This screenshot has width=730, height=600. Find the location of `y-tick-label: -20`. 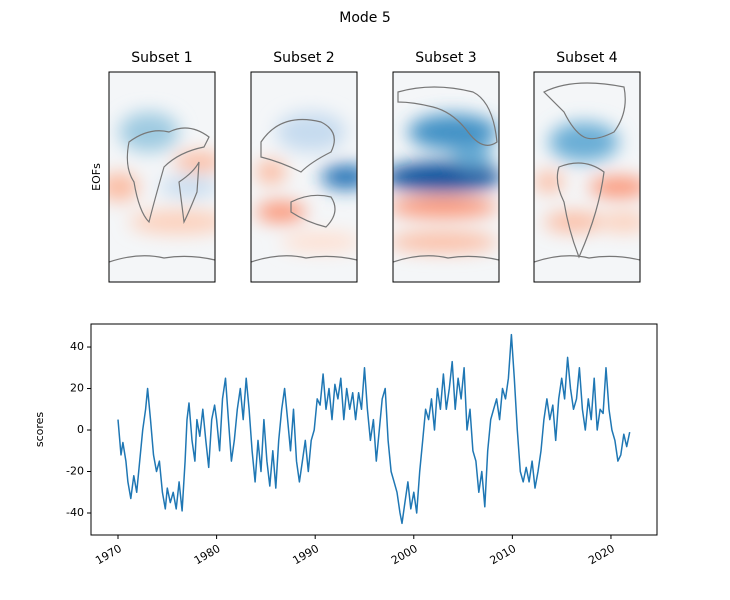

y-tick-label: -20 is located at coordinates (75, 471).